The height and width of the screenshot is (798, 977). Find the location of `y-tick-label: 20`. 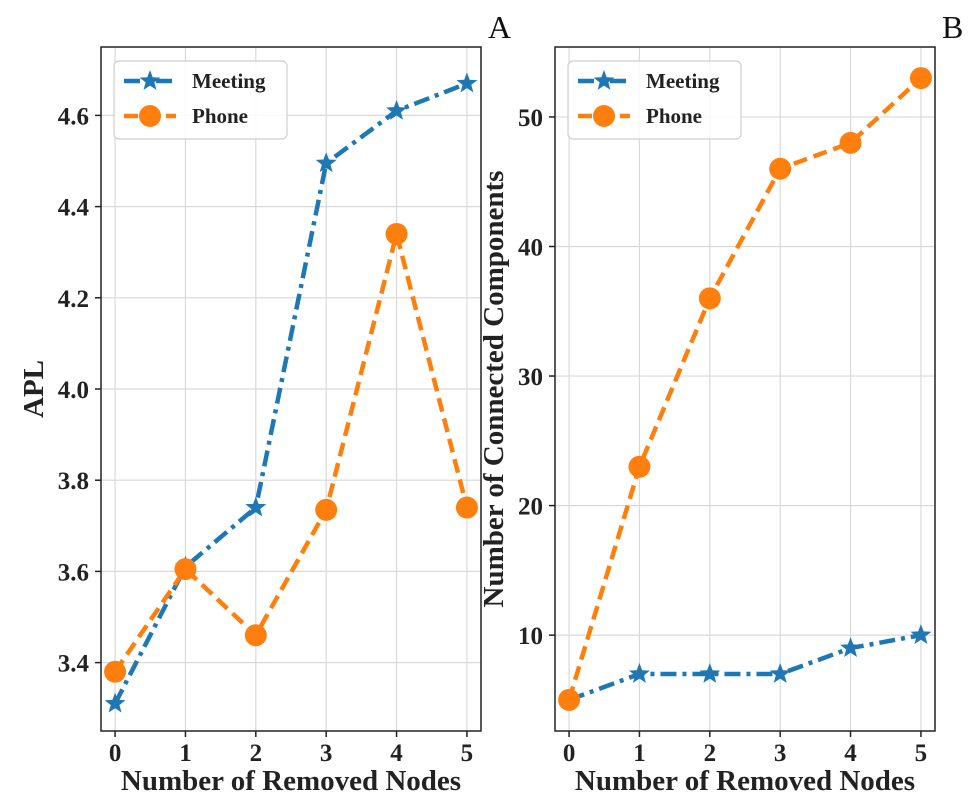

y-tick-label: 20 is located at coordinates (530, 507).